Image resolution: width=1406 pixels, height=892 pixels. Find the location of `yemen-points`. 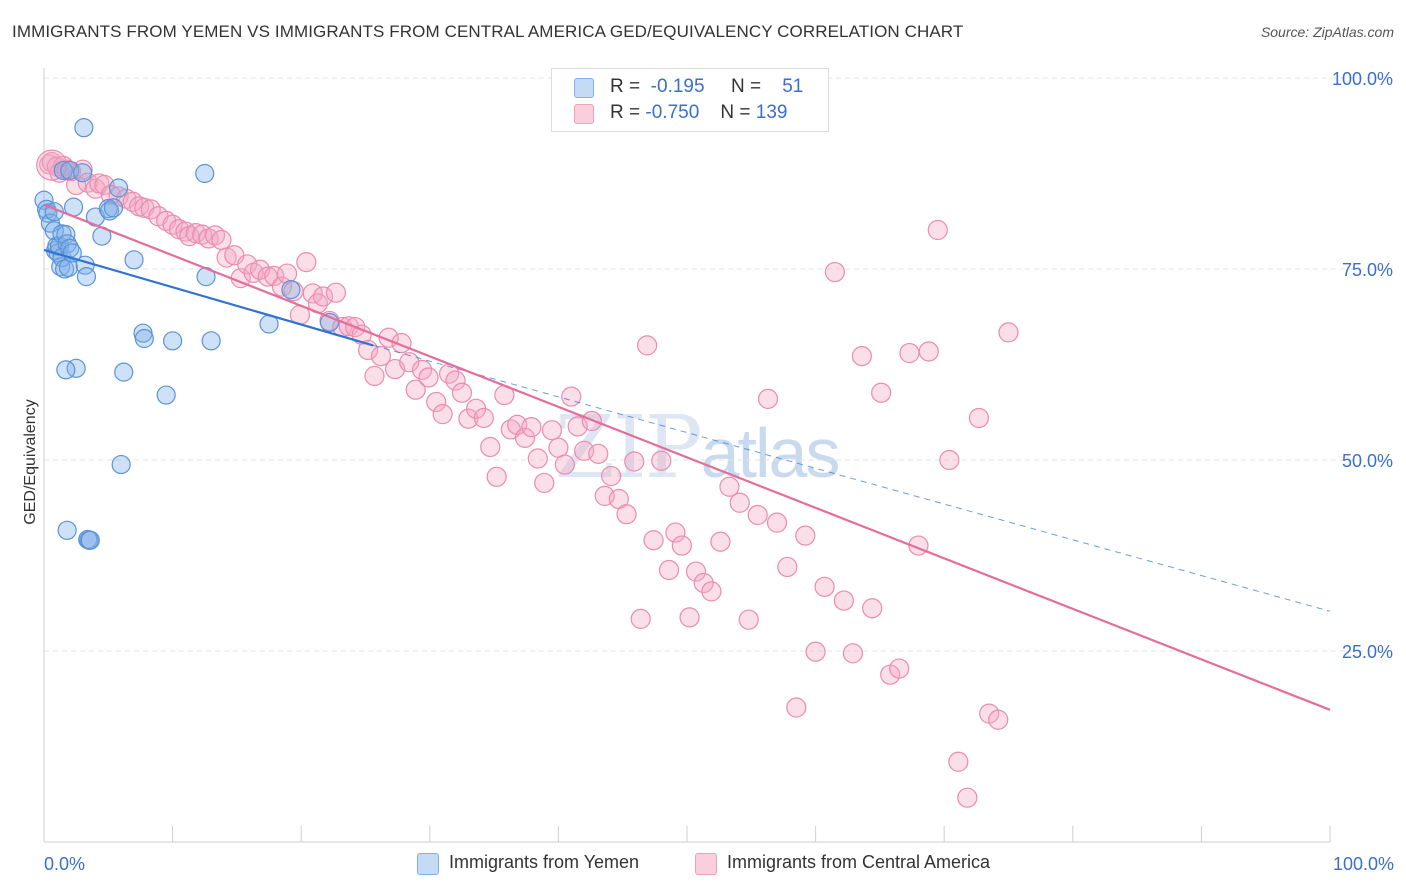

yemen-points is located at coordinates (187, 334).